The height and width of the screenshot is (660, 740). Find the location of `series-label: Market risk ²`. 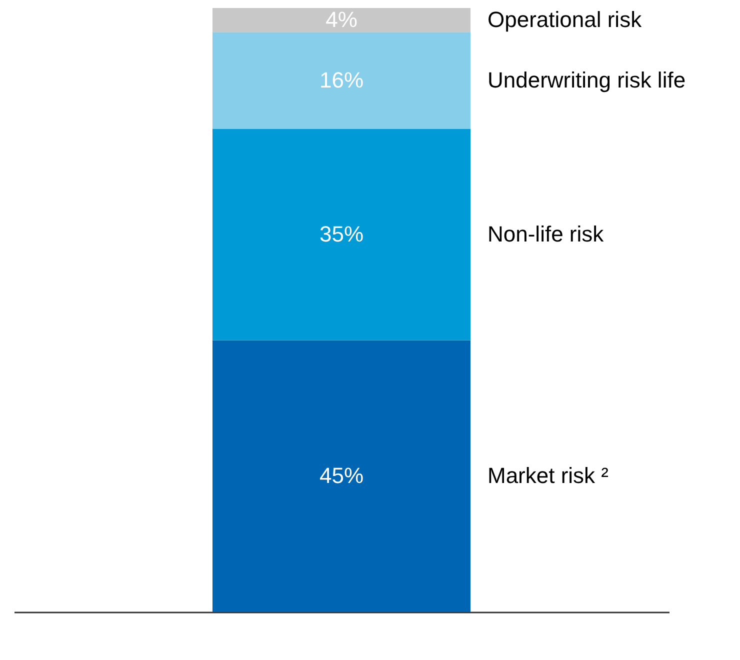

series-label: Market risk ² is located at coordinates (548, 475).